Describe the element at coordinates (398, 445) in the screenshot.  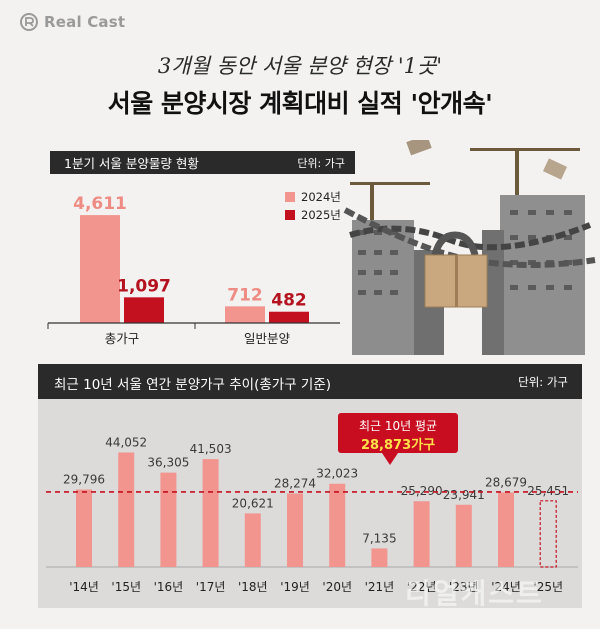
I see `average-value: 28,873가구` at that location.